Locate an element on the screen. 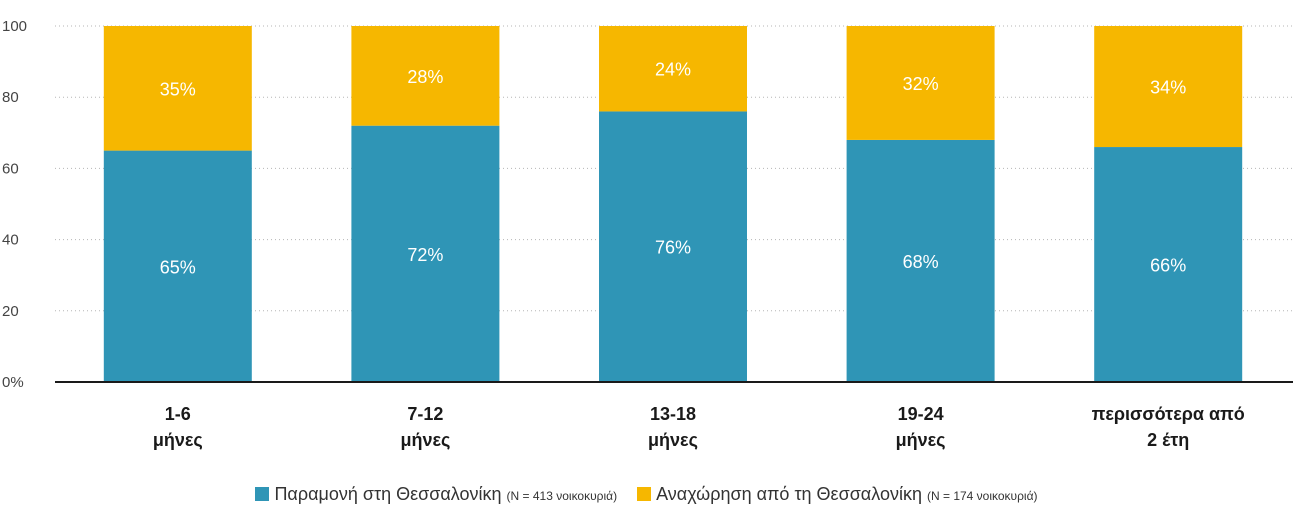 This screenshot has width=1293, height=508. data-label-leave-2: 28% is located at coordinates (425, 77).